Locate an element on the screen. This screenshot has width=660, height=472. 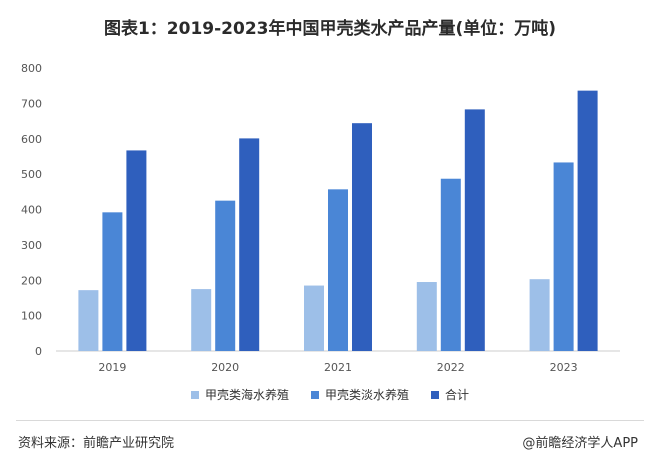
x-axis: 2019 2020 2021 2022 2023 is located at coordinates (338, 362).